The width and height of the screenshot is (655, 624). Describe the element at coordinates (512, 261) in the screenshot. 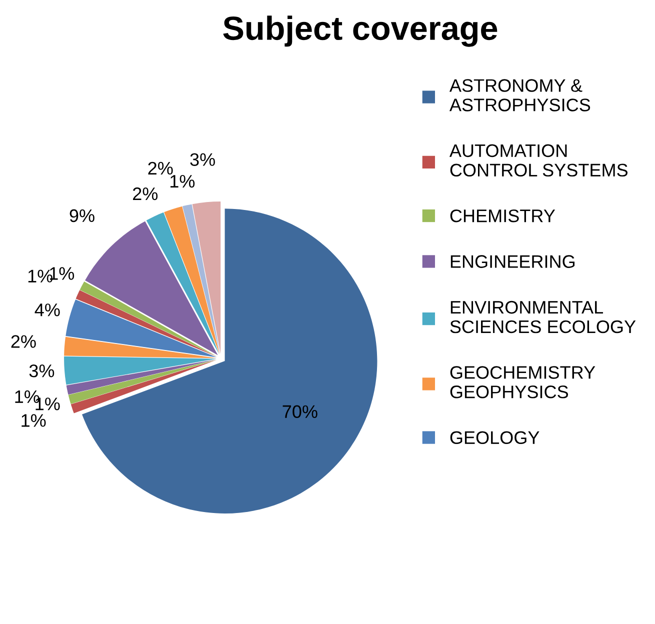

I see `legend-label: ENGINEERING` at that location.